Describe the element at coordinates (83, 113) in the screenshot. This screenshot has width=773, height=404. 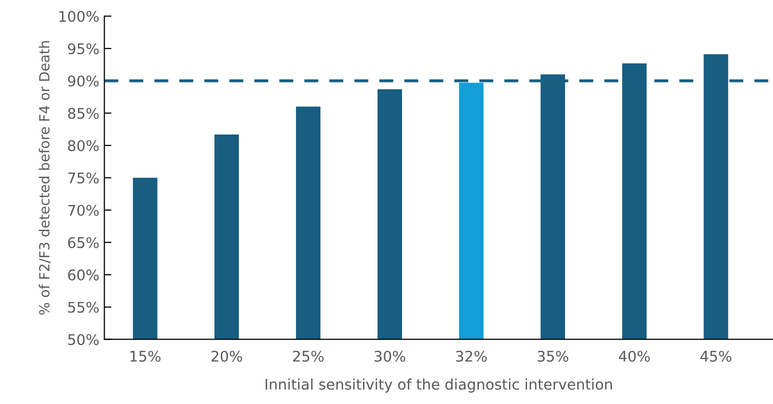
I see `y-tick-label: 85%` at that location.